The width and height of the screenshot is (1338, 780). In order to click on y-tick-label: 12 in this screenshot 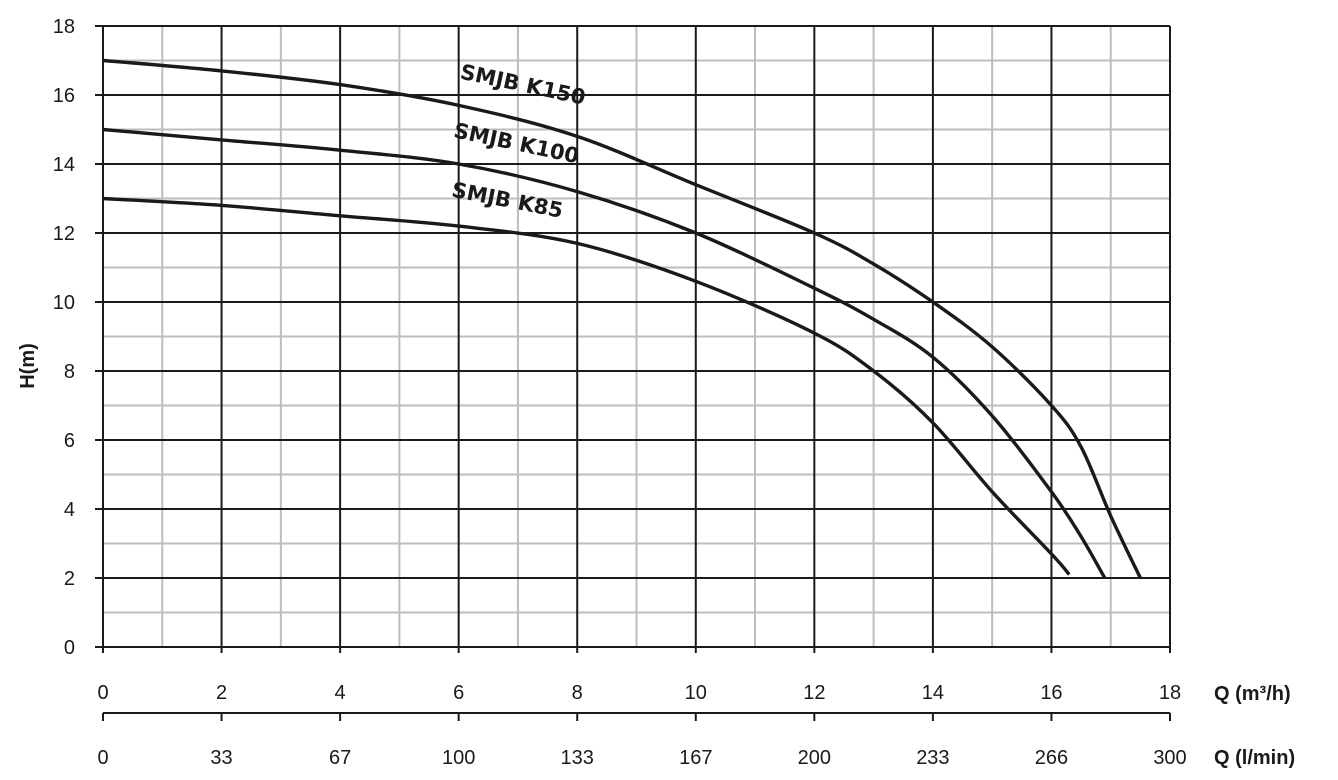, I will do `click(64, 234)`.